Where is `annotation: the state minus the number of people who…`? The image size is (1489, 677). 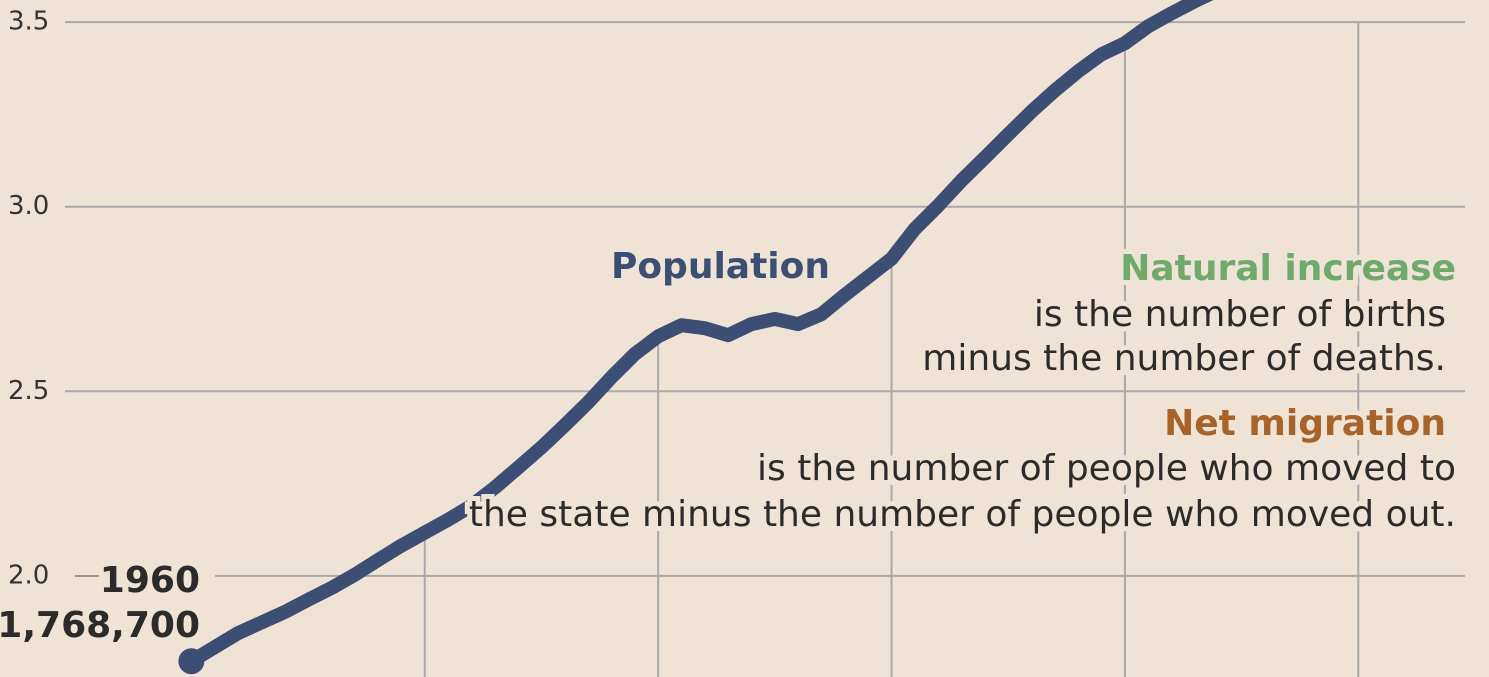
annotation: the state minus the number of people who… is located at coordinates (962, 514).